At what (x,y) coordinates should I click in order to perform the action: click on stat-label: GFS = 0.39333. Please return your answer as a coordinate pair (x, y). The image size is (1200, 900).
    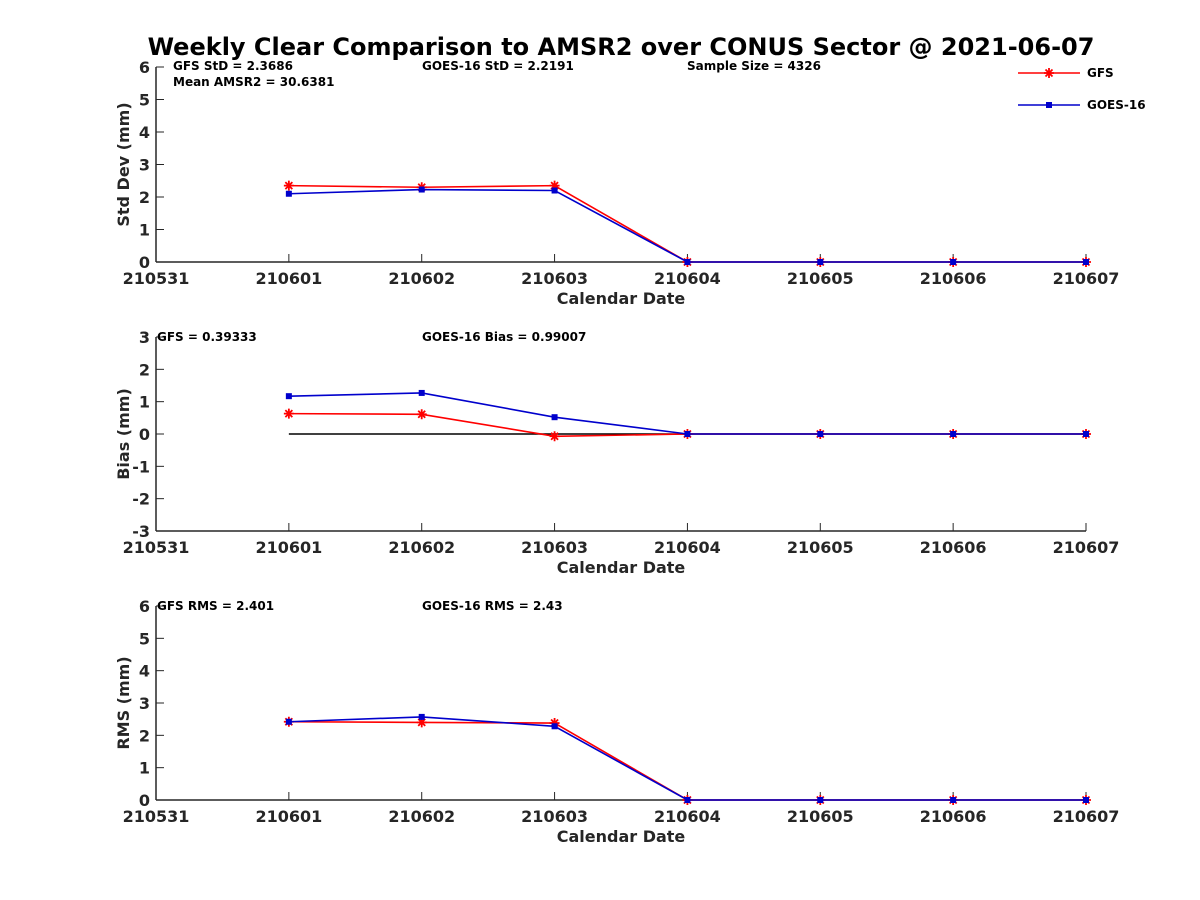
    Looking at the image, I should click on (207, 337).